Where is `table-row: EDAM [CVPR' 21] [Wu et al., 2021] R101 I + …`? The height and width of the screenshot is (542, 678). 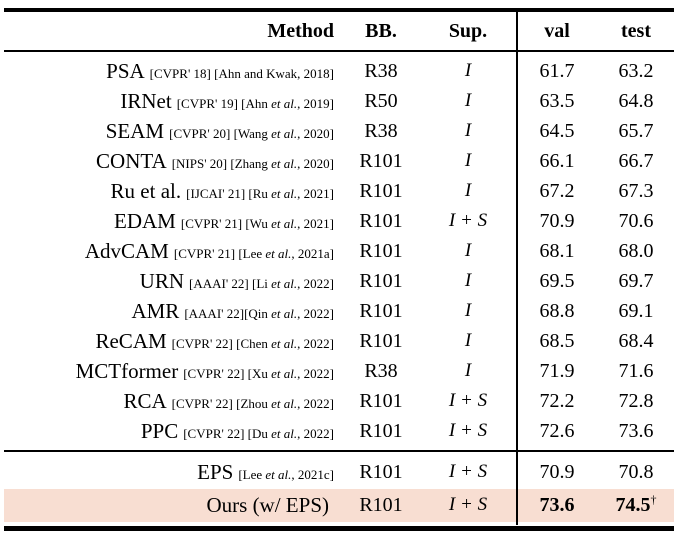
table-row: EDAM [CVPR' 21] [Wu et al., 2021] R101 I + … is located at coordinates (339, 221).